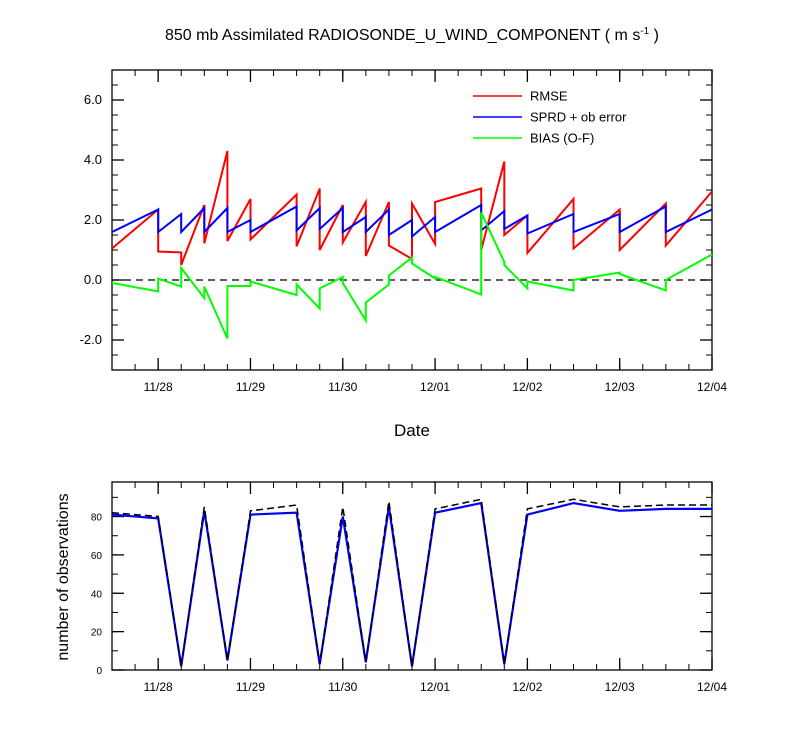 The image size is (800, 750). What do you see at coordinates (97, 633) in the screenshot?
I see `bottom-y-tick-label: 20` at bounding box center [97, 633].